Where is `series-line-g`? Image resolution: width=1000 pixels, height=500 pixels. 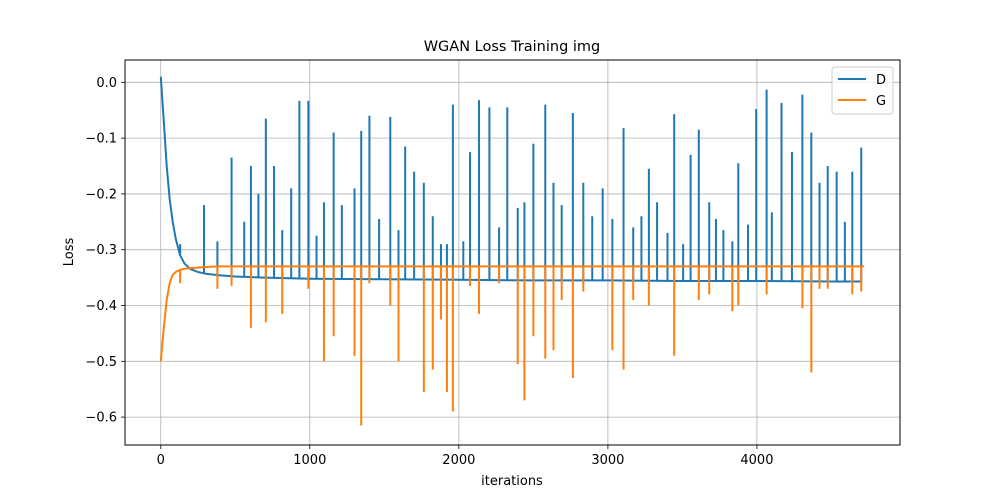
series-line-g is located at coordinates (512, 313).